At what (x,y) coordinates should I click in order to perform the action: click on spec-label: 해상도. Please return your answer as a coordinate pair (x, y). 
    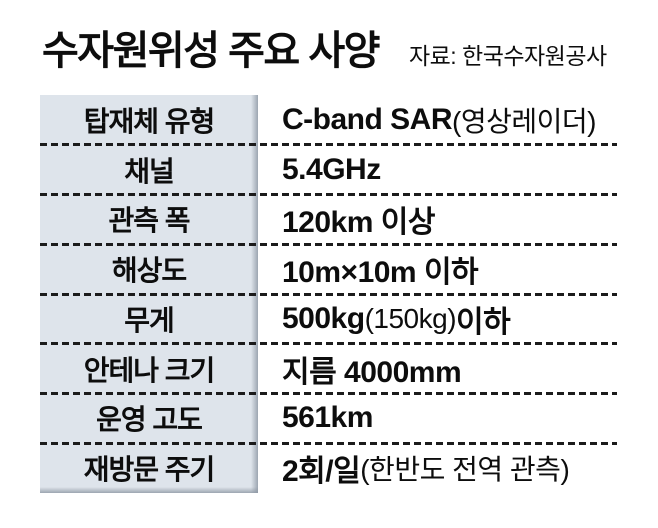
    Looking at the image, I should click on (149, 271).